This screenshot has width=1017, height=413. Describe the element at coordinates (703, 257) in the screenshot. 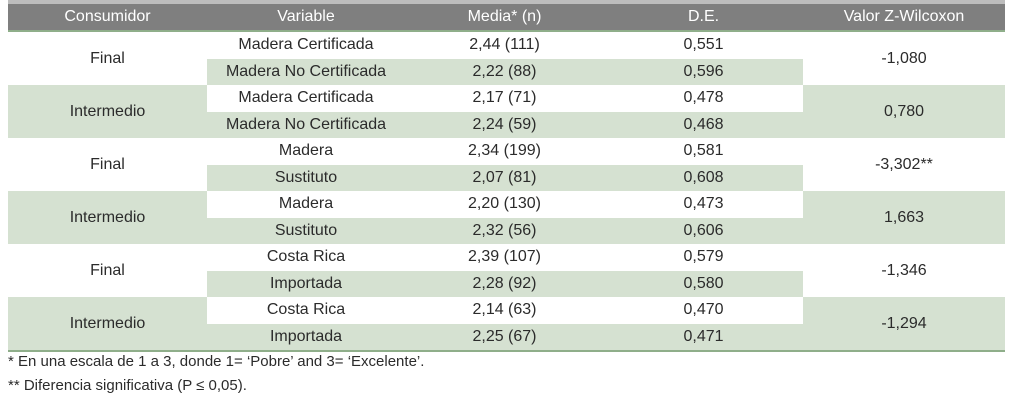

I see `de-cell: 0,579` at that location.